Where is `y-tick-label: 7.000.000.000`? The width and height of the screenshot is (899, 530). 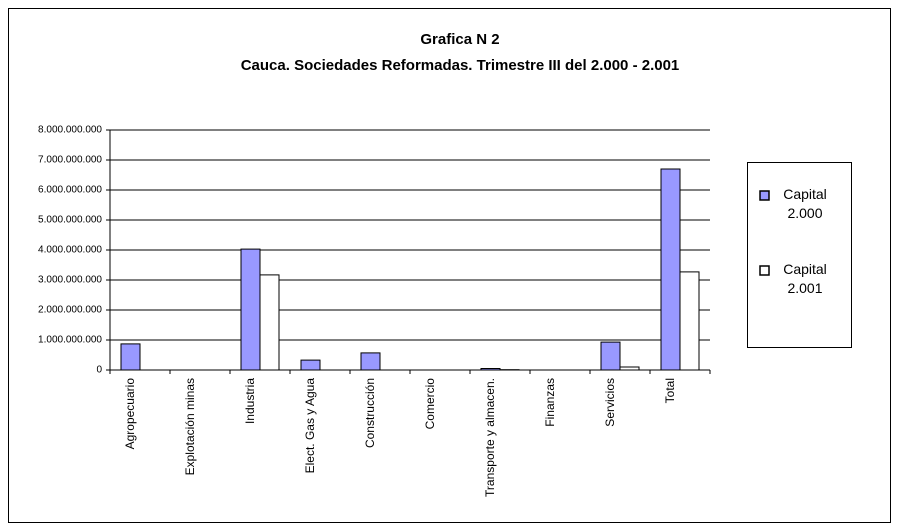 y-tick-label: 7.000.000.000 is located at coordinates (70, 160).